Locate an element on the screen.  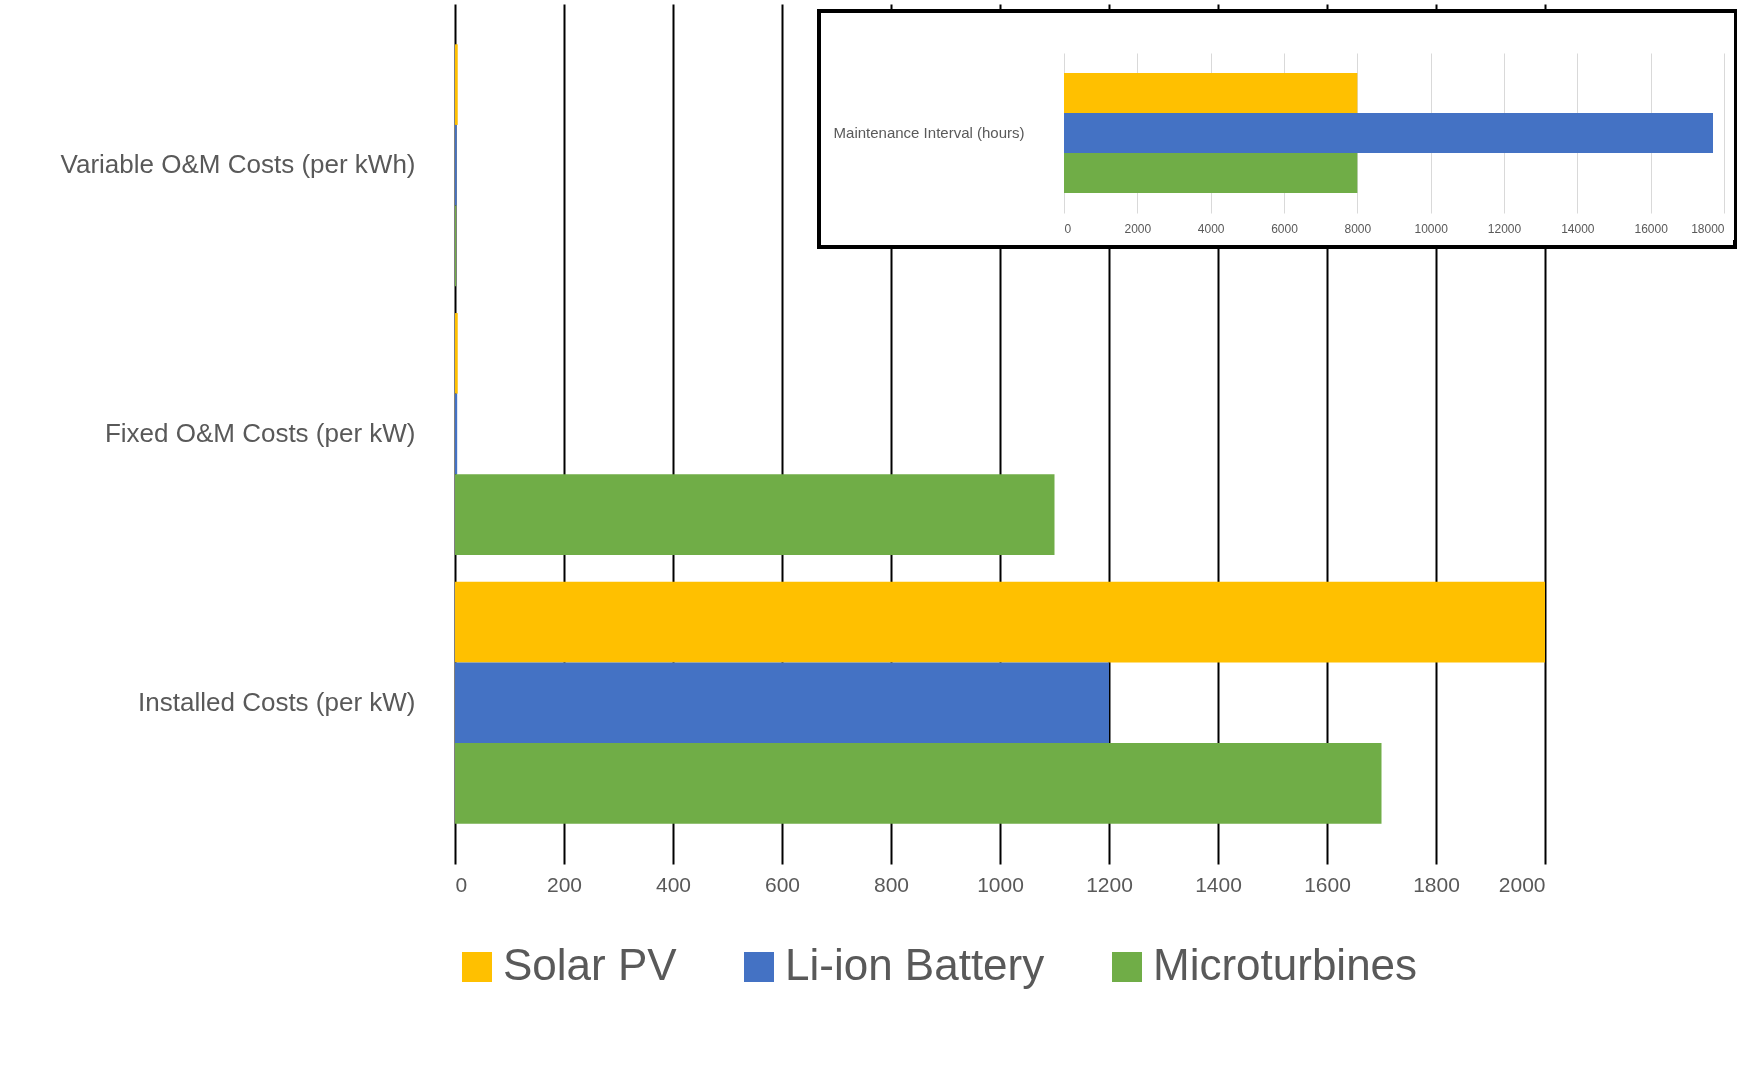
x-tick-label: 800 is located at coordinates (891, 884).